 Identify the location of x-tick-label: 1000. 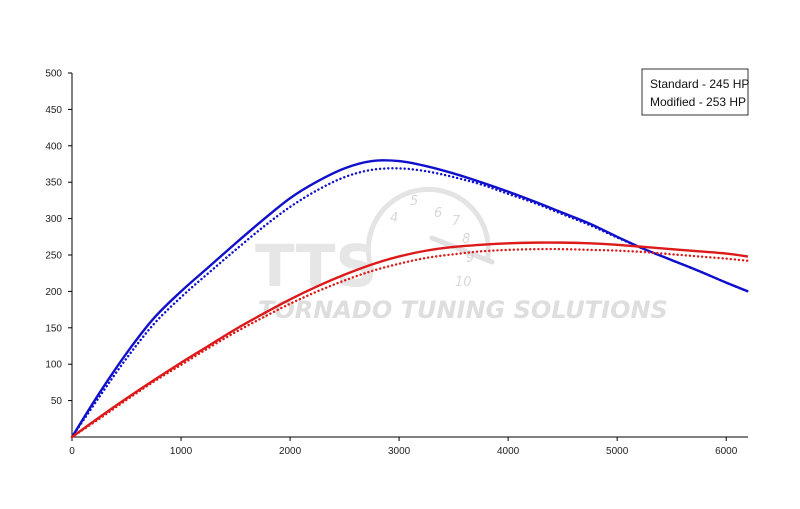
(181, 451).